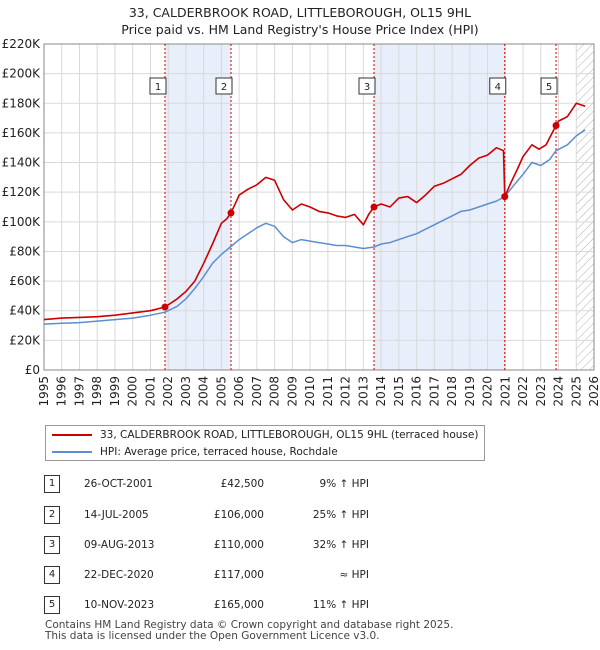 Image resolution: width=600 pixels, height=650 pixels. I want to click on y-tick-label: £20K, so click(25, 340).